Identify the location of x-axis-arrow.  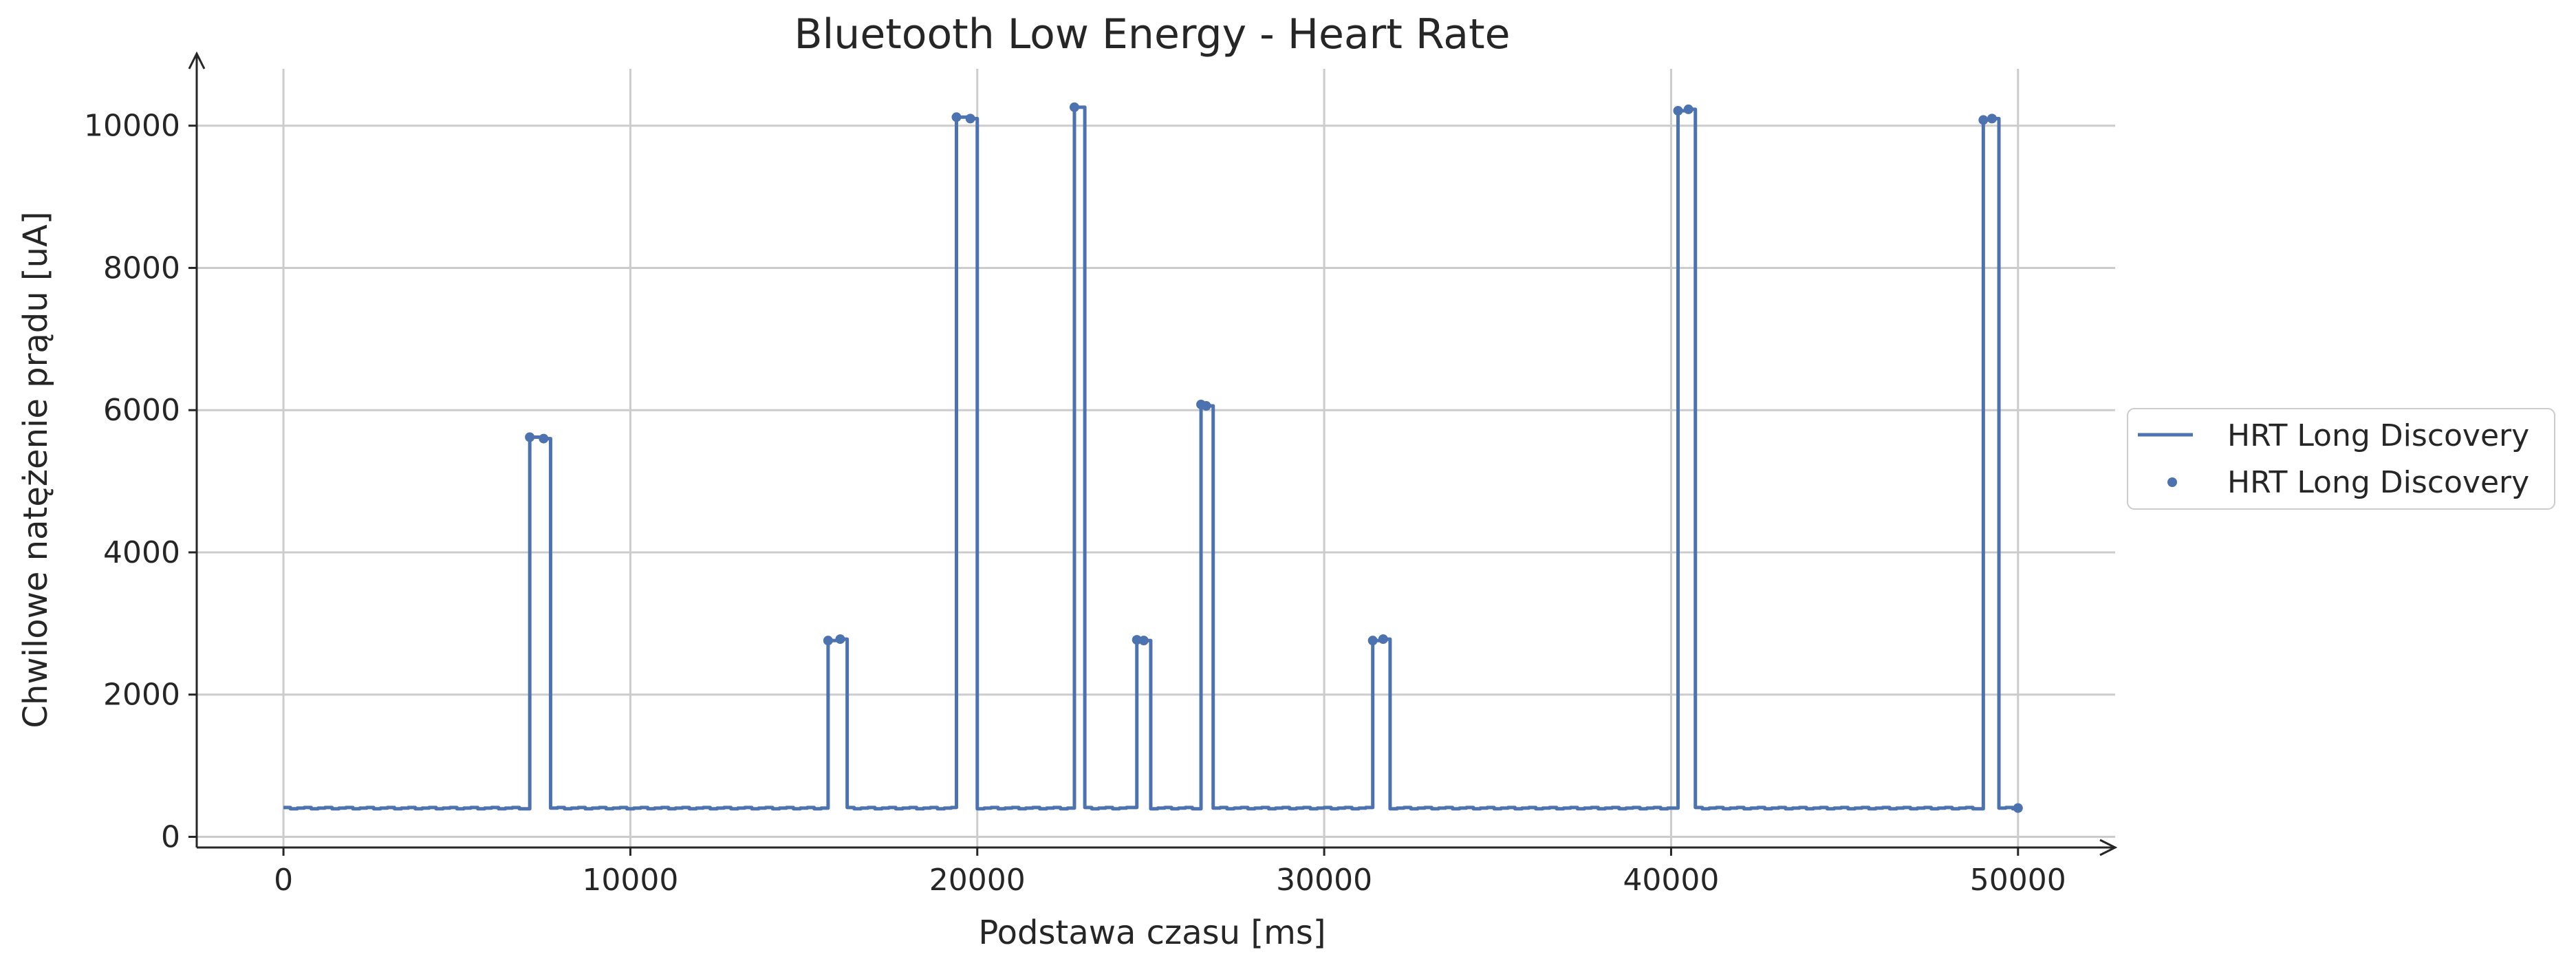
(2108, 847).